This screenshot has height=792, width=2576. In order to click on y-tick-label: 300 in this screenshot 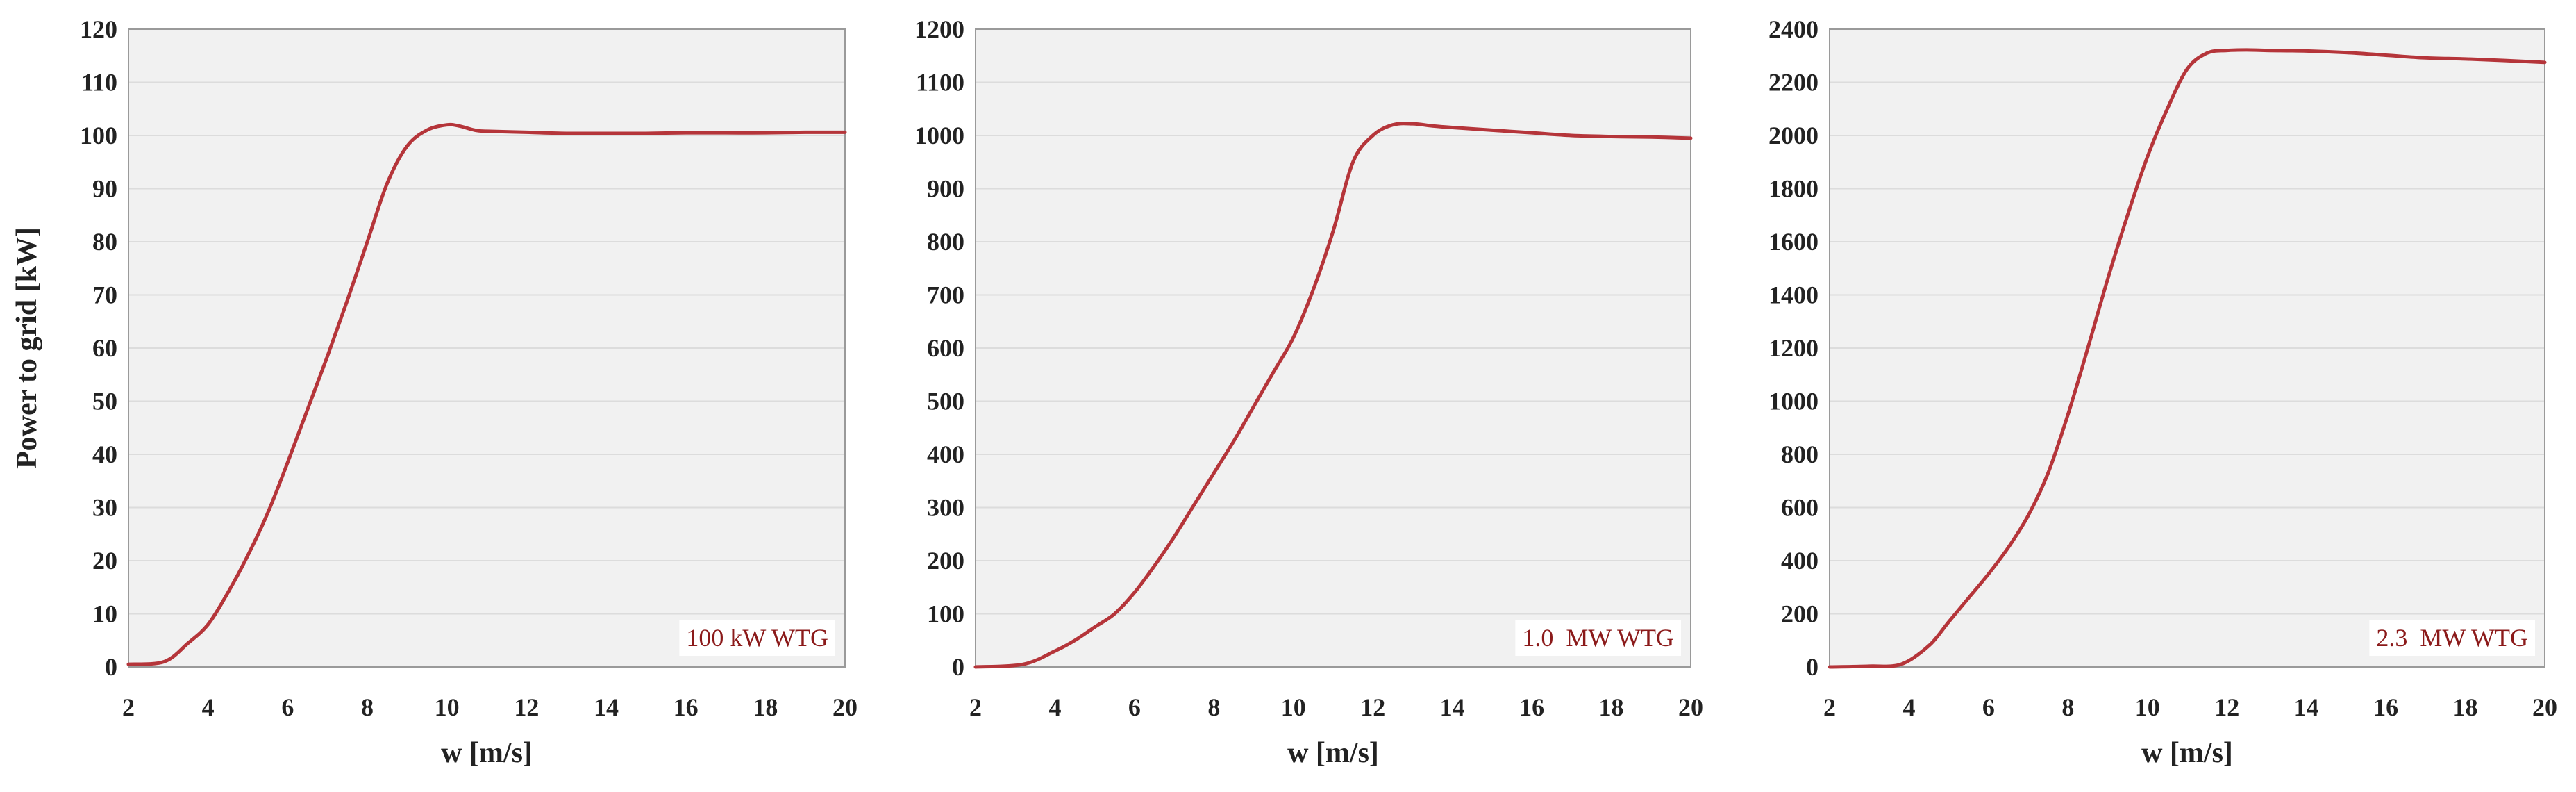, I will do `click(945, 508)`.